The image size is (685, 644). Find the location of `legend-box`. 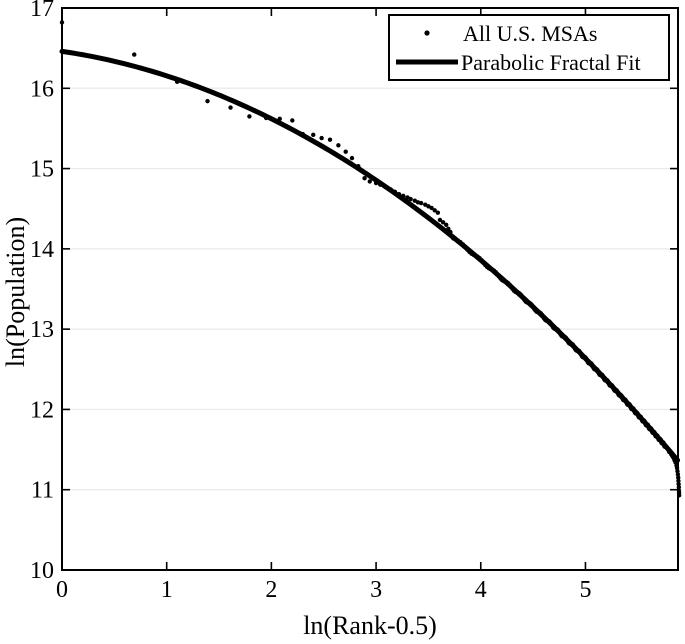

legend-box is located at coordinates (529, 47).